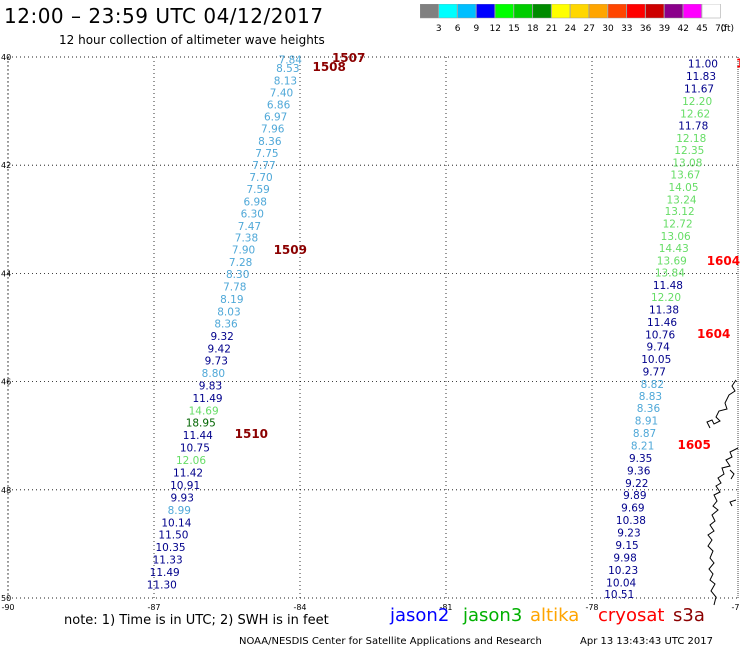 The height and width of the screenshot is (650, 740). Describe the element at coordinates (654, 372) in the screenshot. I see `wave-height-value: 9.77` at that location.